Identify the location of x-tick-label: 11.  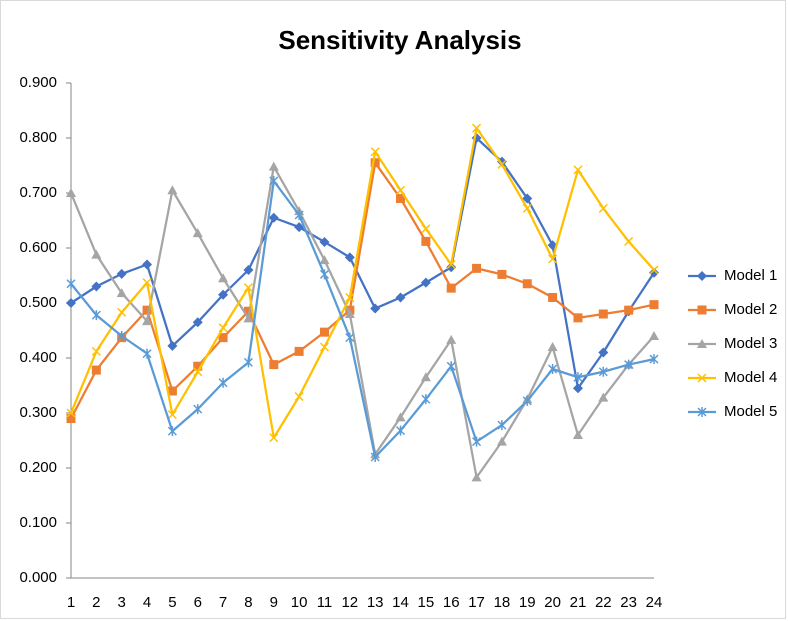
(325, 602).